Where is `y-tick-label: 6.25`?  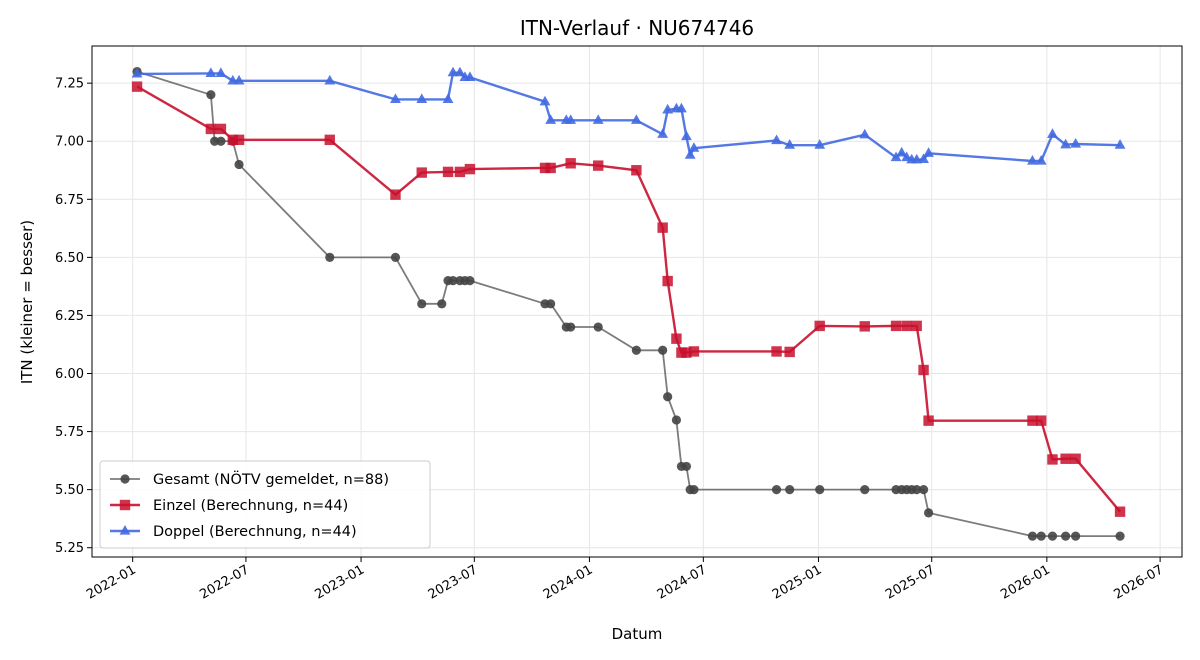
y-tick-label: 6.25 is located at coordinates (69, 316).